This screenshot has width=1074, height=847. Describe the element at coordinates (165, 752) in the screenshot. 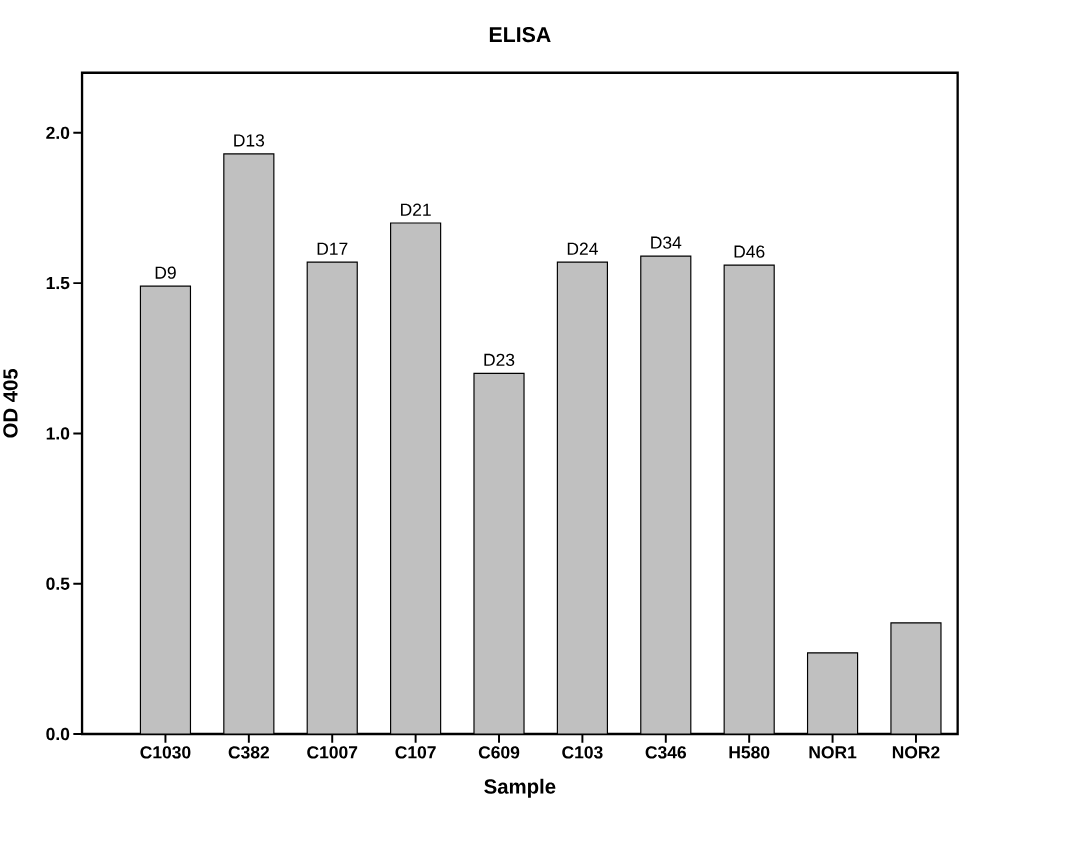

I see `x-tick-label: C1030` at that location.